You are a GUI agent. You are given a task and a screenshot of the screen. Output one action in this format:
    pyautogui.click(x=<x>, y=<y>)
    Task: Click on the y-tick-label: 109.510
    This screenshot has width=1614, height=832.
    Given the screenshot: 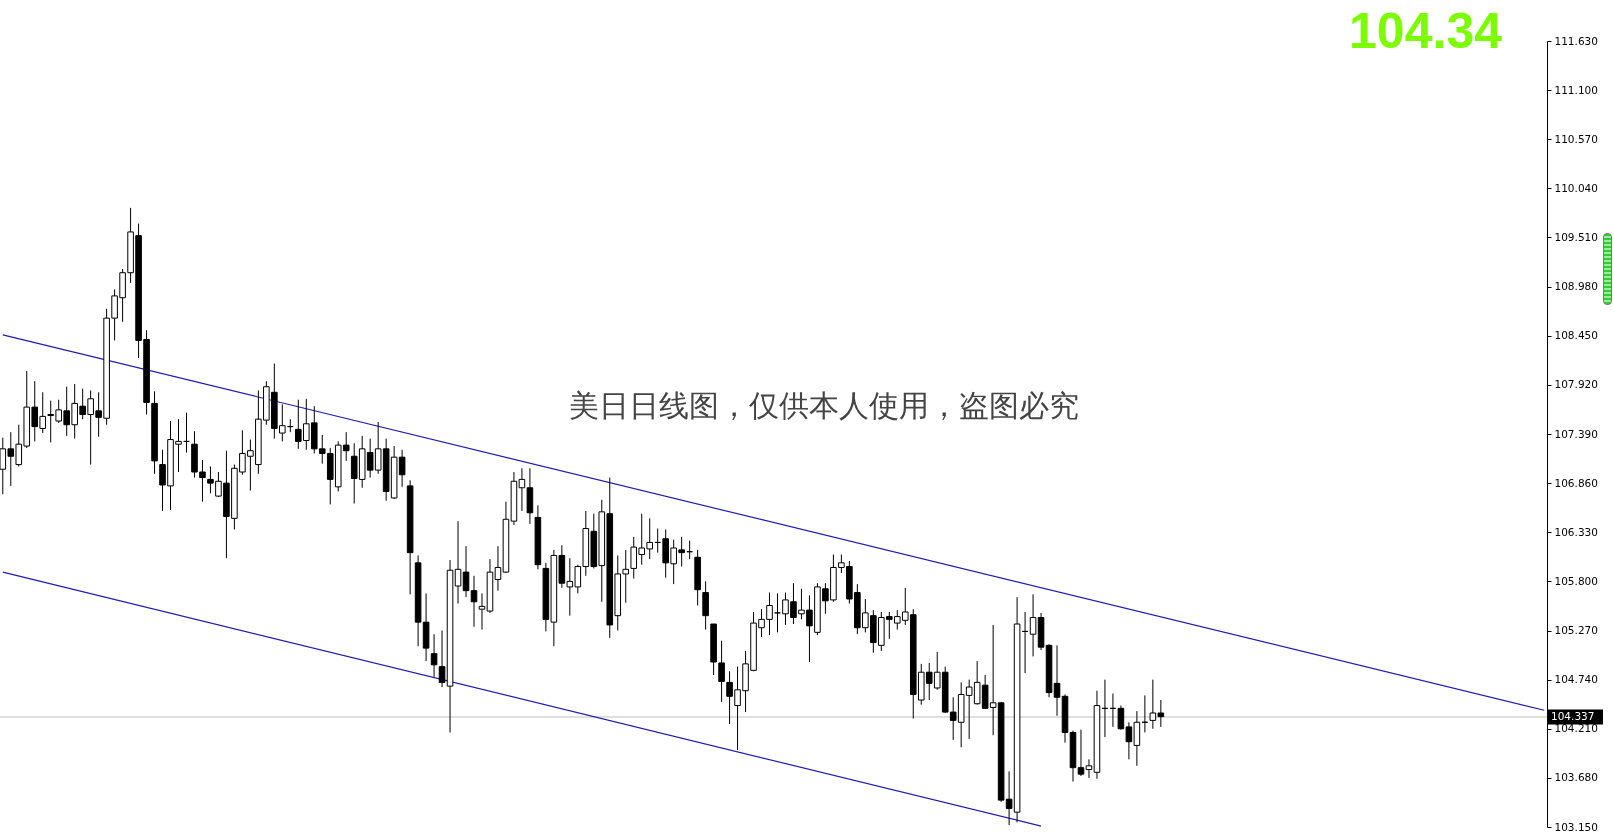 What is the action you would take?
    pyautogui.click(x=1576, y=237)
    